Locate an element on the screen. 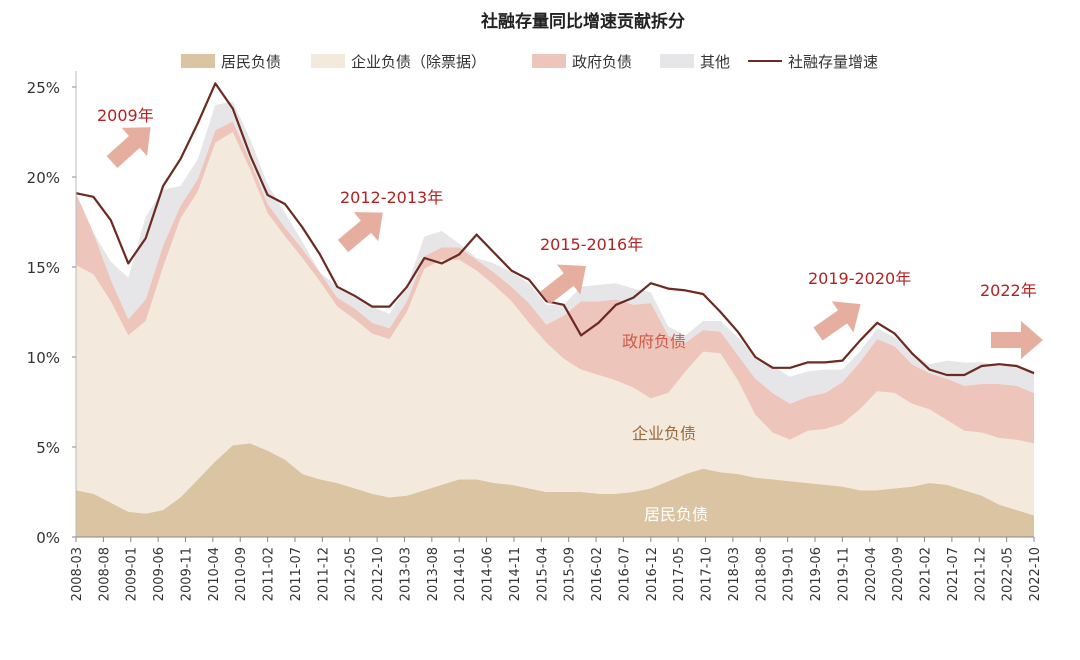 The height and width of the screenshot is (660, 1080). x-tick-label: 2011-02 is located at coordinates (269, 574).